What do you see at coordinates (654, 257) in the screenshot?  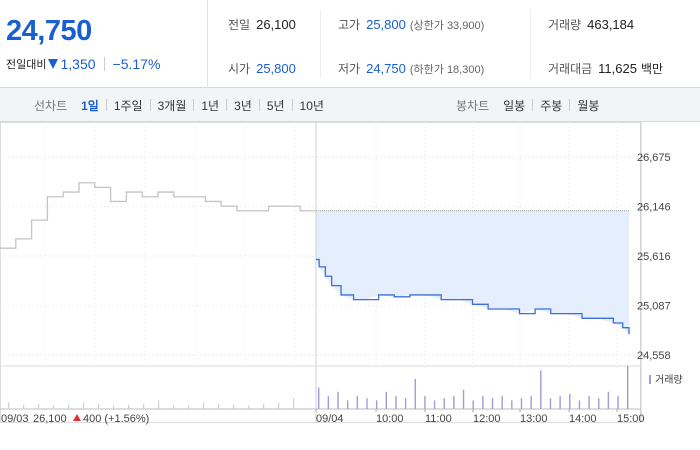 I see `y-tick-label: 25,616` at bounding box center [654, 257].